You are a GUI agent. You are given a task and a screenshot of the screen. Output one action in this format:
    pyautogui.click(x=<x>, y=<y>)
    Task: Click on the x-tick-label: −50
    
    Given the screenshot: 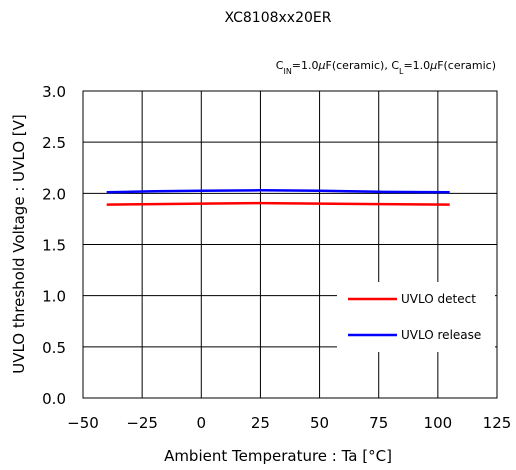 What is the action you would take?
    pyautogui.click(x=83, y=423)
    